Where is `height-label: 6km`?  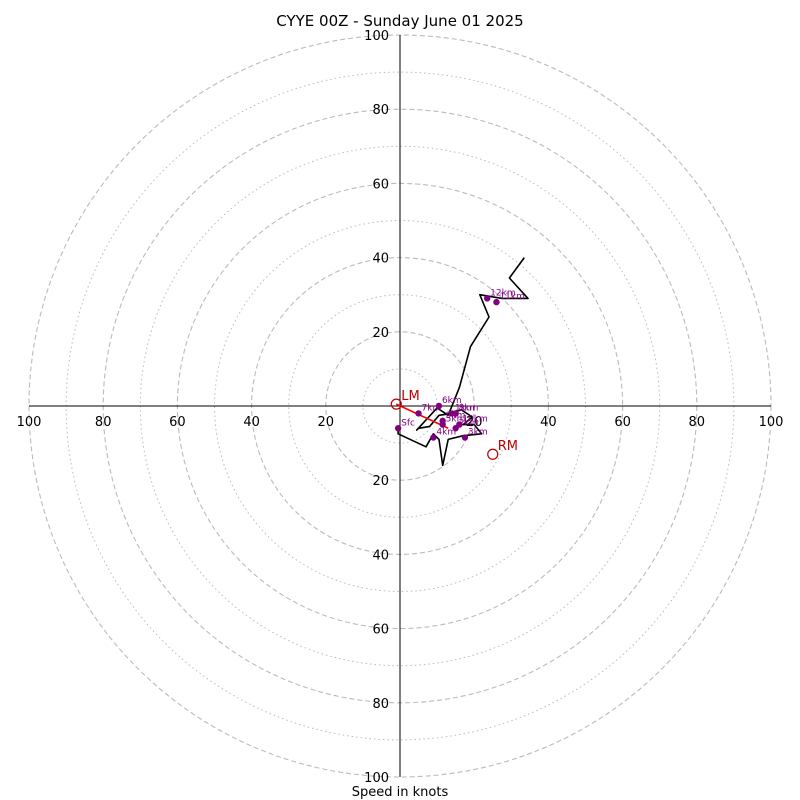 height-label: 6km is located at coordinates (452, 401).